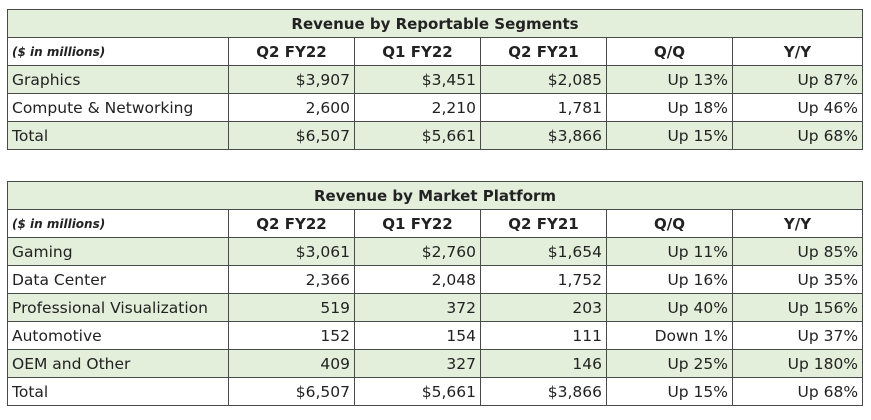 This screenshot has width=871, height=420. What do you see at coordinates (291, 307) in the screenshot?
I see `table-cell: 519` at bounding box center [291, 307].